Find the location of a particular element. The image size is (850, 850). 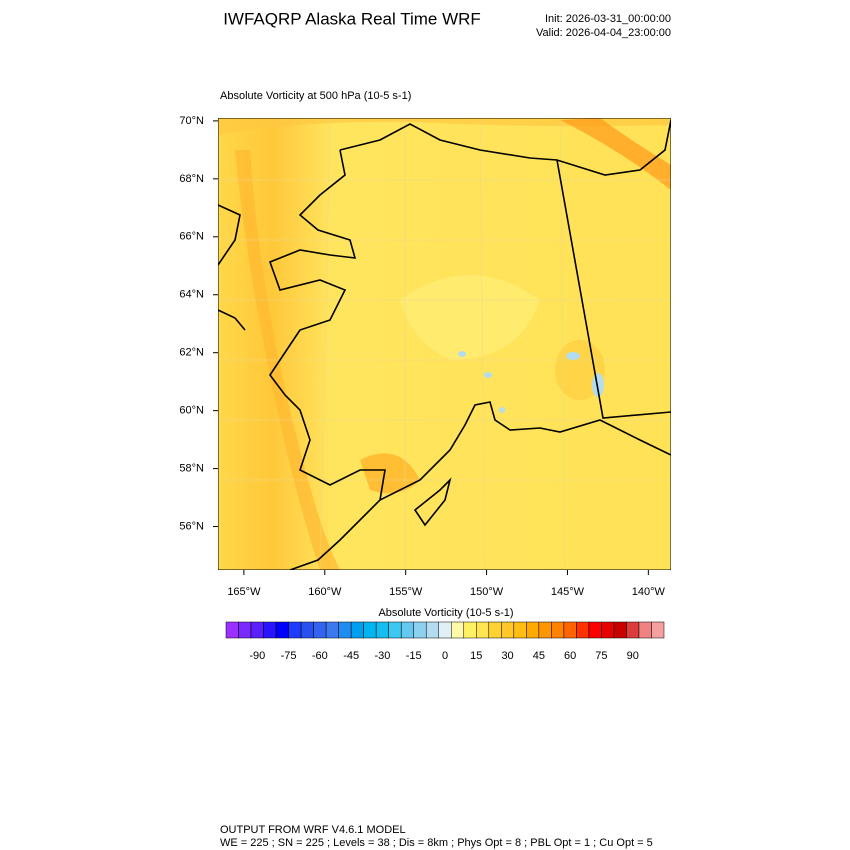

lon-tick-label: 165°W is located at coordinates (244, 592).